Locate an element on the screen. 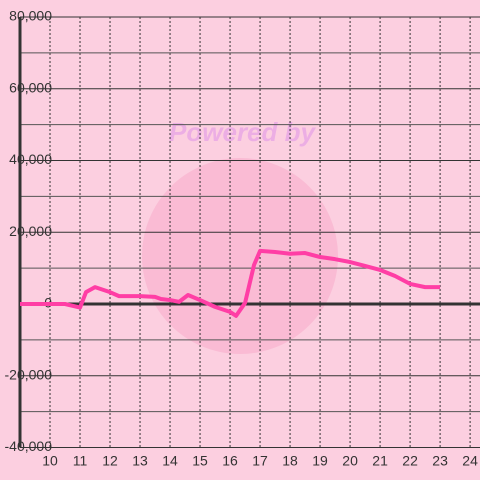  x-tick-label: 11 is located at coordinates (80, 461).